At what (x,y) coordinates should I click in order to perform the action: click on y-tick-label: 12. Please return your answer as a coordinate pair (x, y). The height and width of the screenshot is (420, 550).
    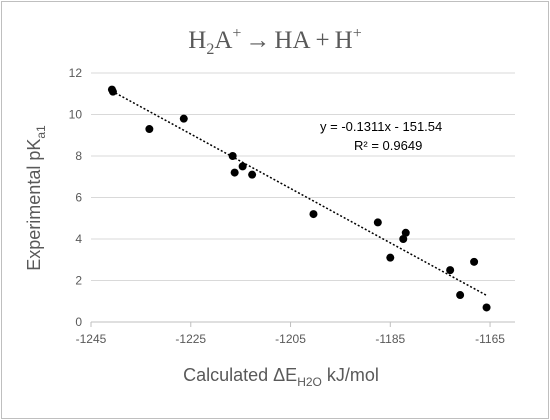
    Looking at the image, I should click on (76, 73).